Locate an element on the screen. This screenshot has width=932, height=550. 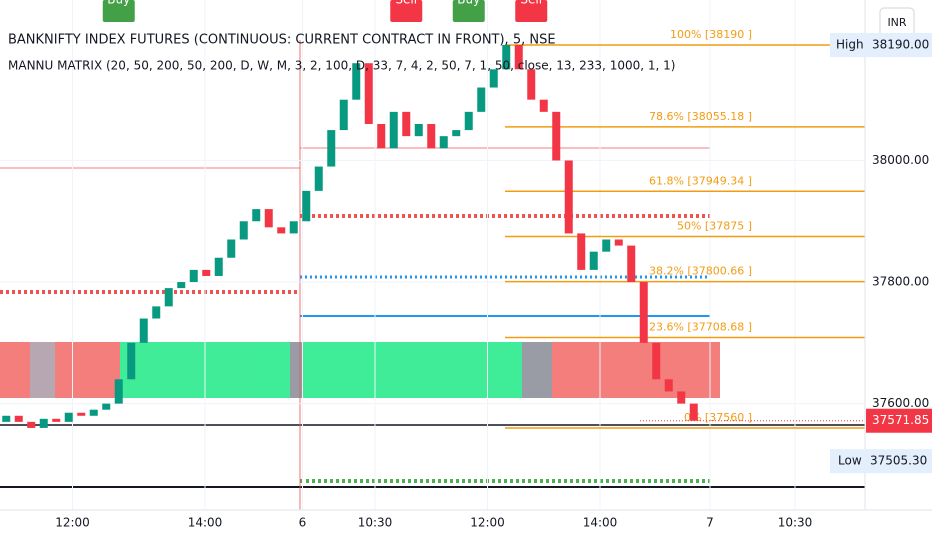
fib-label: 78.6% [38055.18 ] is located at coordinates (700, 116).